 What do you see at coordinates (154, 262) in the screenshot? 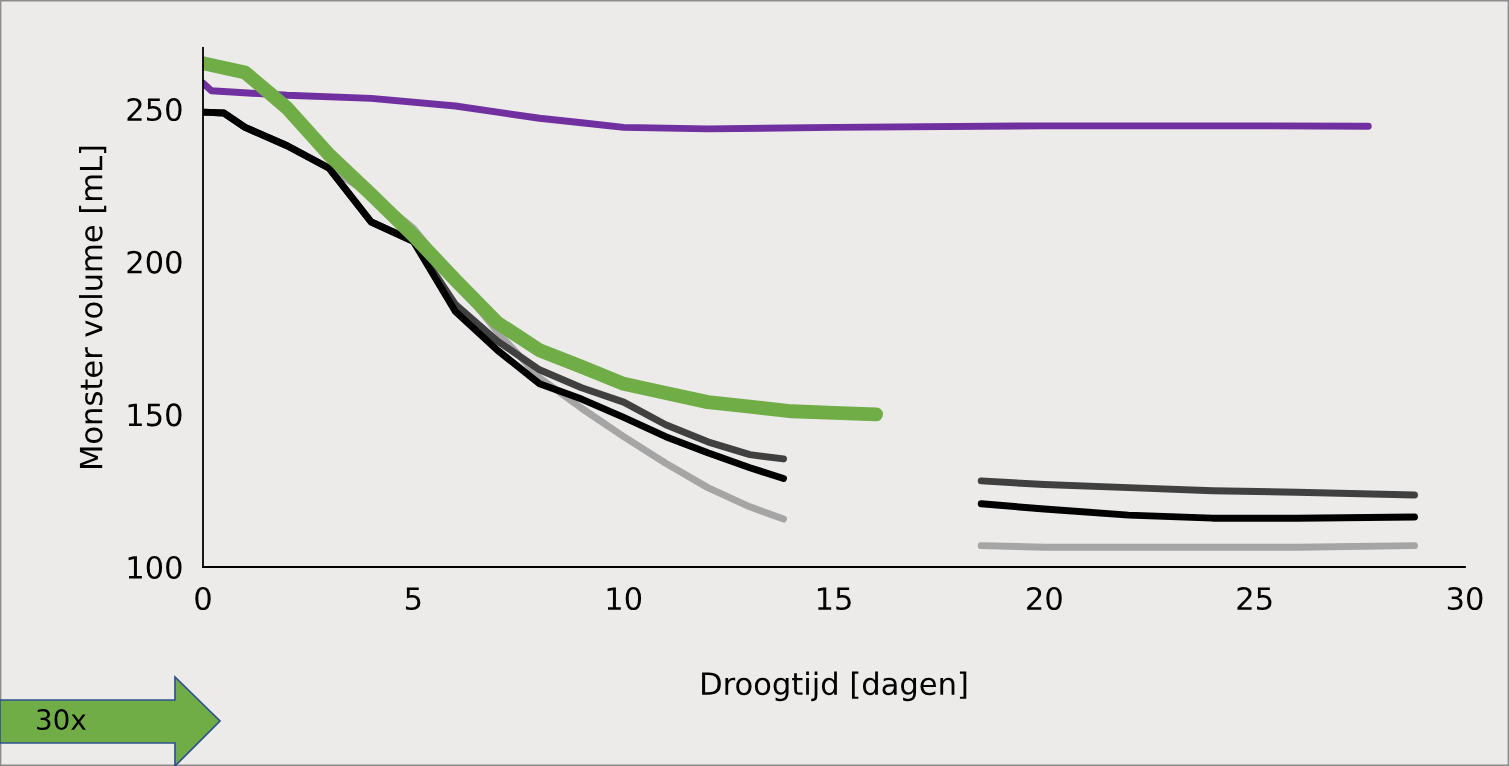
I see `y-tick-label: 200` at bounding box center [154, 262].